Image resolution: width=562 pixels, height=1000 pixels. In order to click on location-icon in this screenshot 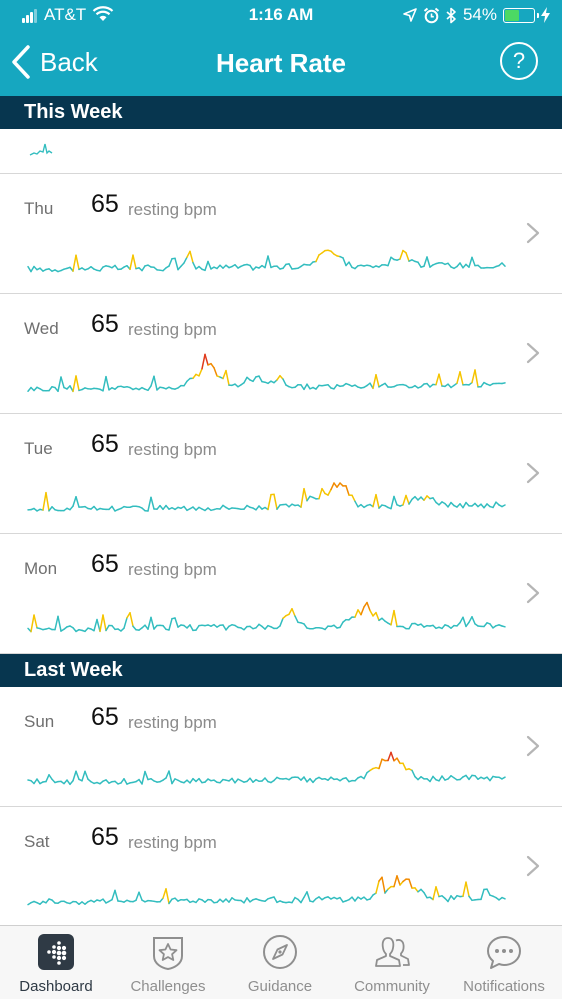, I will do `click(410, 15)`.